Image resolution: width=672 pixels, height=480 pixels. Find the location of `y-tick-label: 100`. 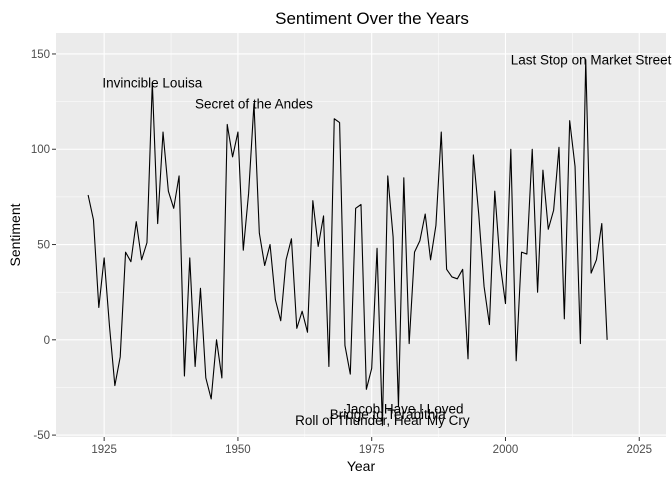

y-tick-label: 100 is located at coordinates (40, 150).